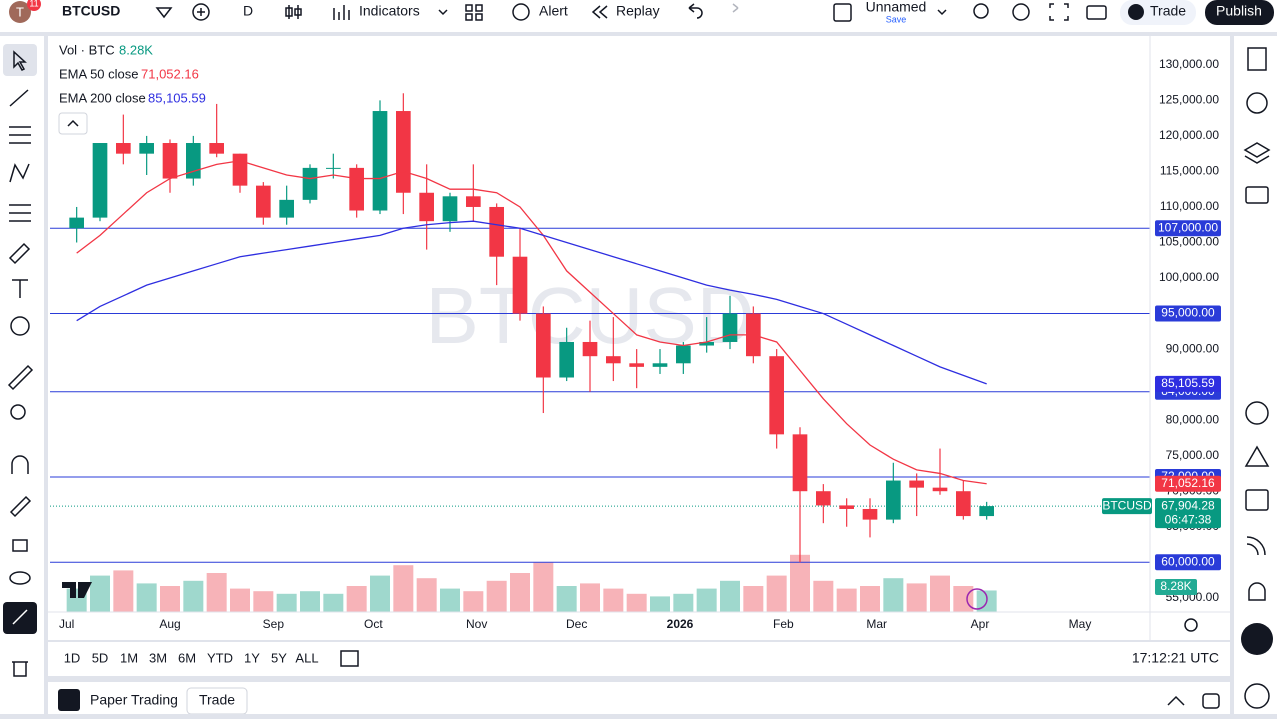 The width and height of the screenshot is (1277, 719). What do you see at coordinates (553, 11) in the screenshot?
I see `alert: Alert` at bounding box center [553, 11].